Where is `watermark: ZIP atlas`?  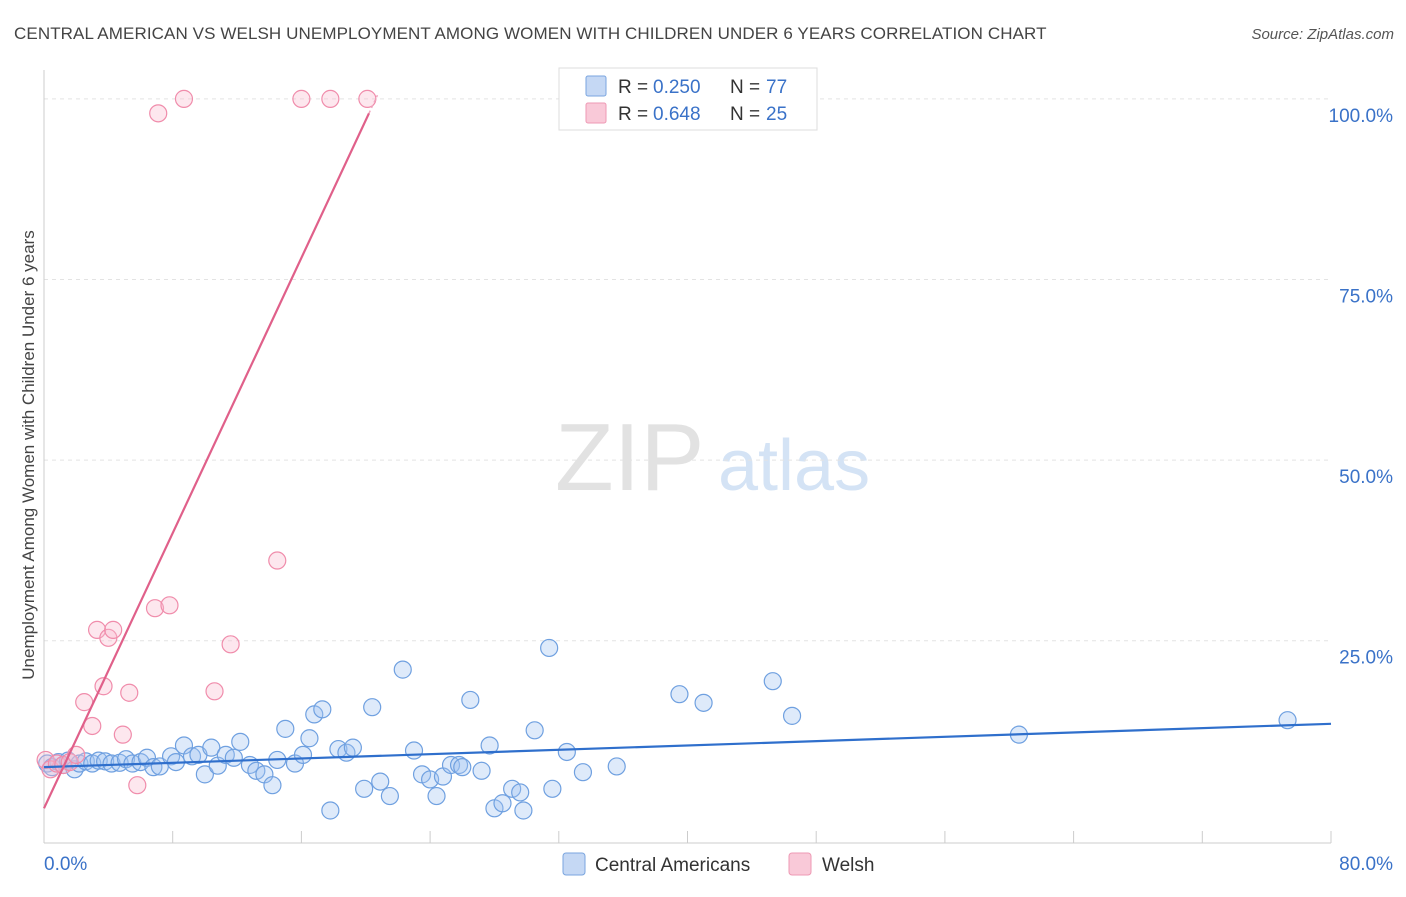
watermark: ZIP atlas is located at coordinates (712, 457).